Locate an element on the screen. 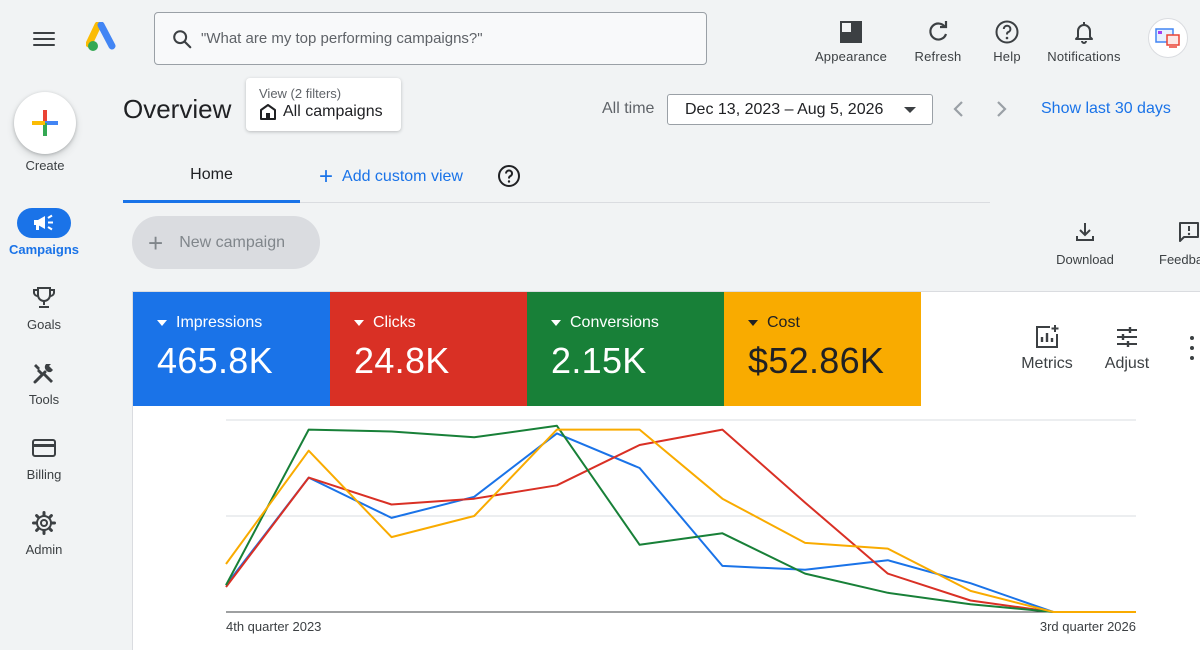 The width and height of the screenshot is (1200, 650). x-axis-start-label: 4th quarter 2023 is located at coordinates (273, 626).